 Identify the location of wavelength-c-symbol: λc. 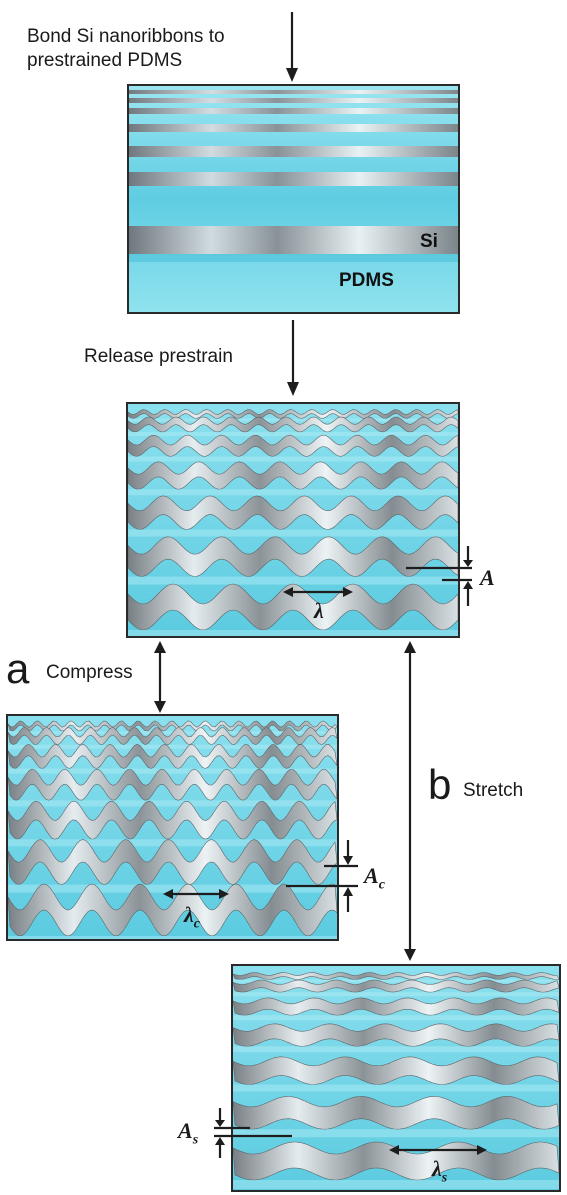
(192, 917).